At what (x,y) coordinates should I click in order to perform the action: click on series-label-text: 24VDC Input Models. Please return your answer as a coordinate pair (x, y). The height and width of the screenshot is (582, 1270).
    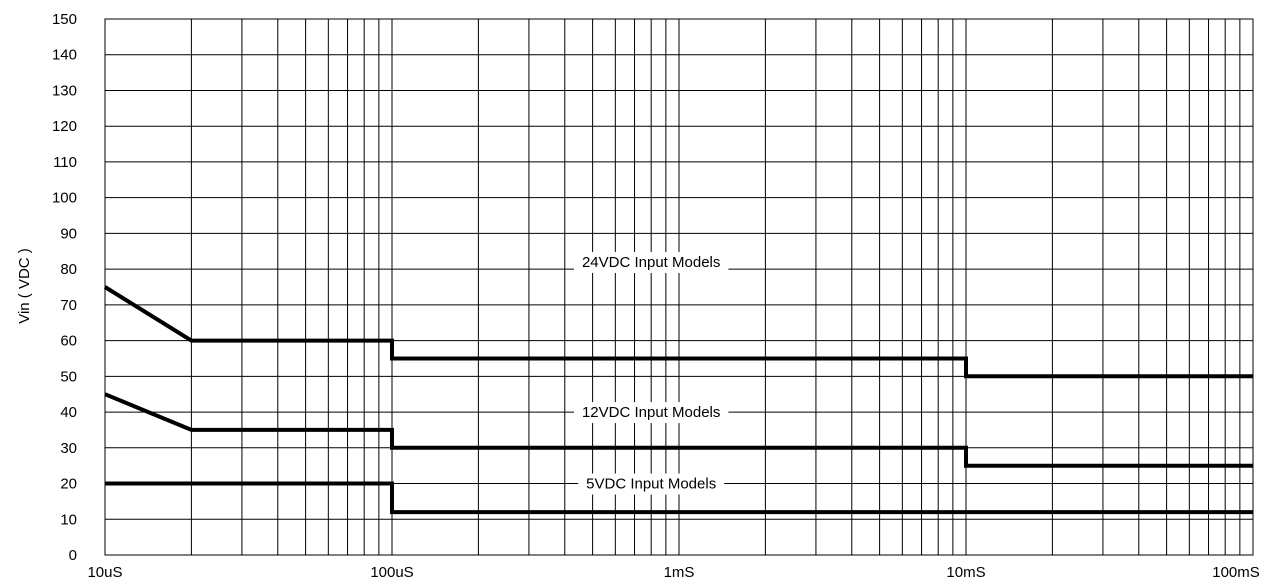
    Looking at the image, I should click on (651, 262).